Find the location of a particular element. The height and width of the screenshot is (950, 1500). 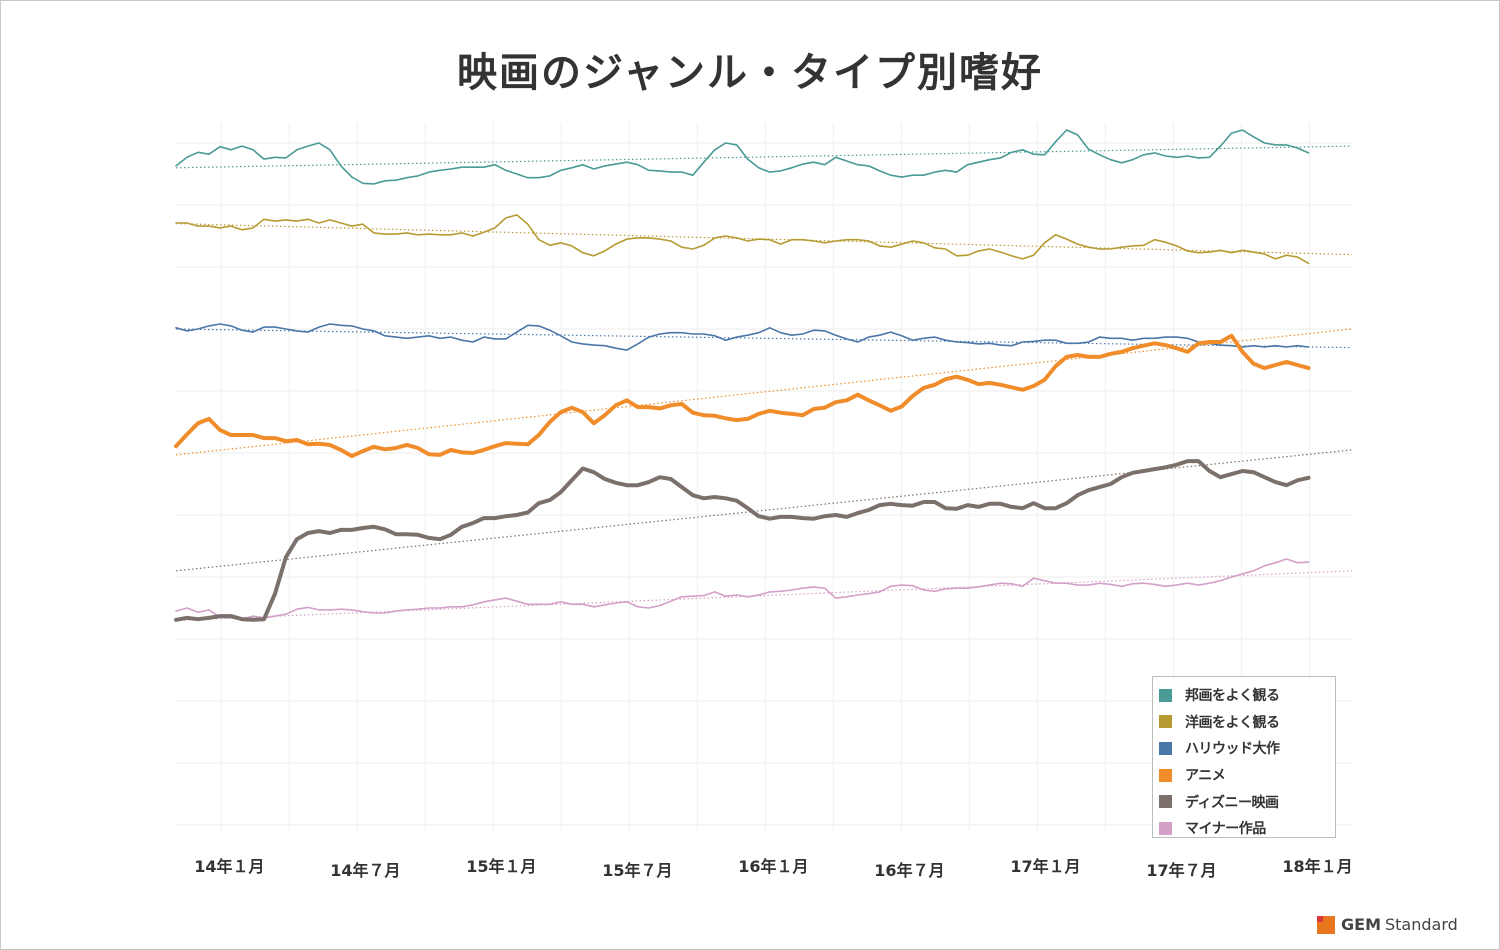

chart-title: 映画のジャンル・タイプ別嗜好 is located at coordinates (750, 73).